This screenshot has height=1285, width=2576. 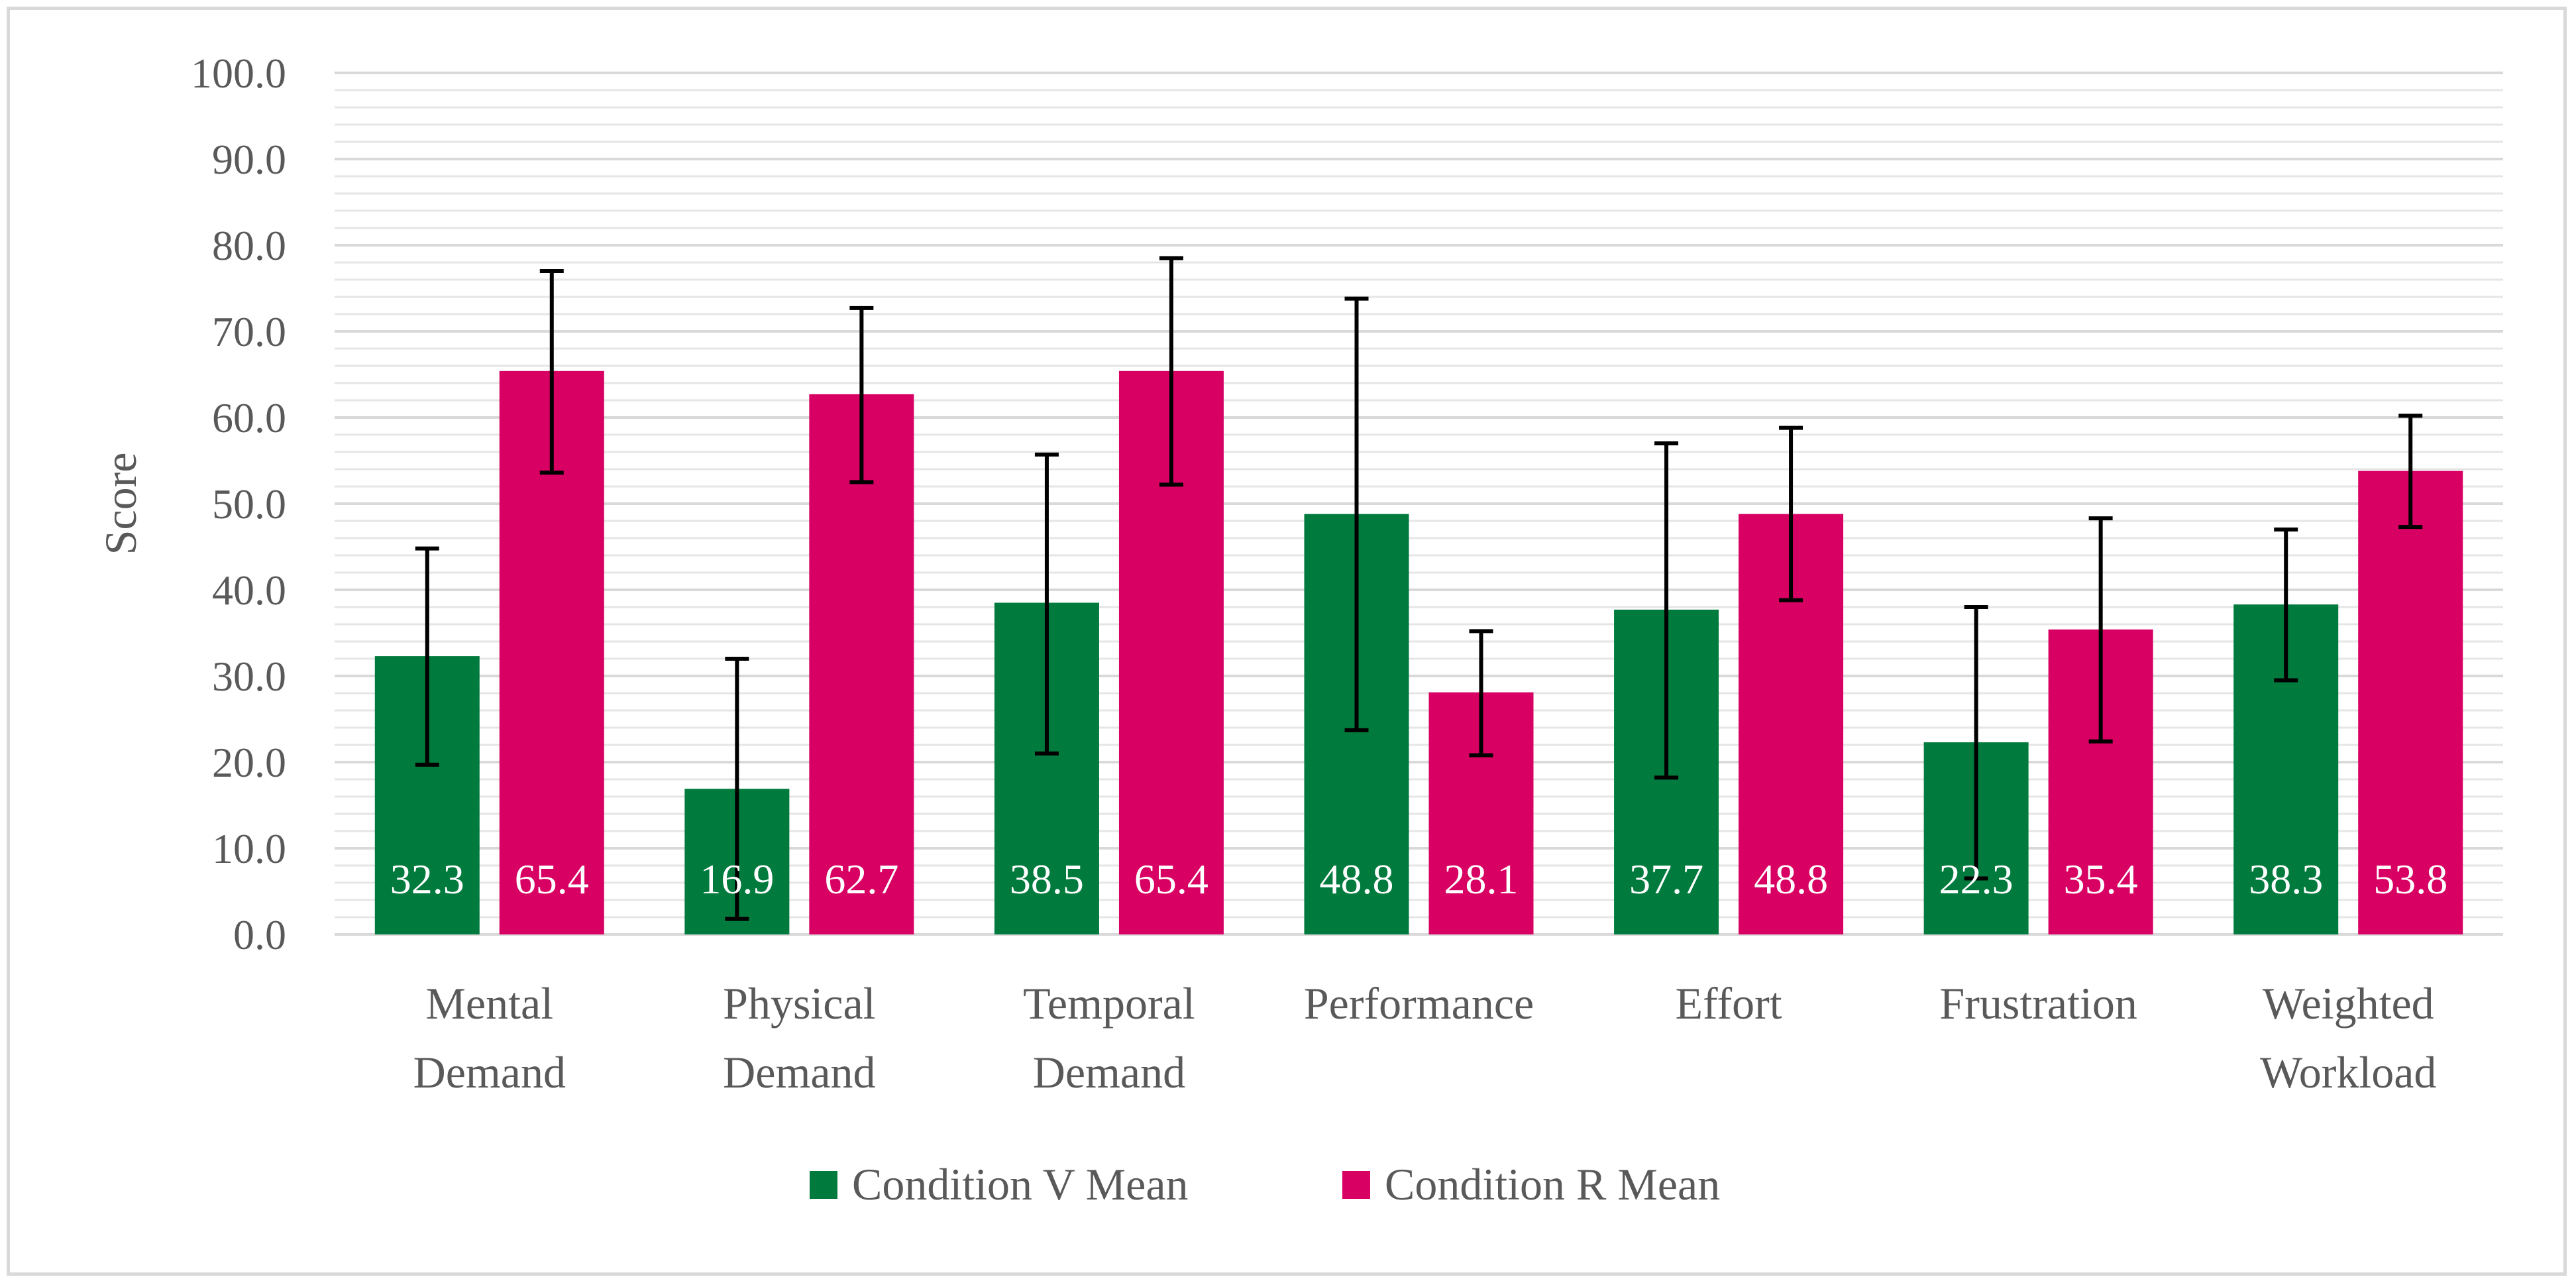 What do you see at coordinates (1265, 1184) in the screenshot?
I see `legend: Condition V Mean Condition R Mean` at bounding box center [1265, 1184].